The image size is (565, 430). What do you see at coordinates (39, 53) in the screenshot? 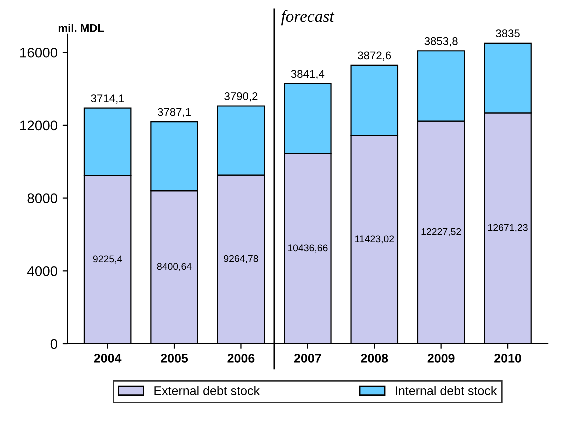
I see `y-tick-label: 16000` at bounding box center [39, 53].